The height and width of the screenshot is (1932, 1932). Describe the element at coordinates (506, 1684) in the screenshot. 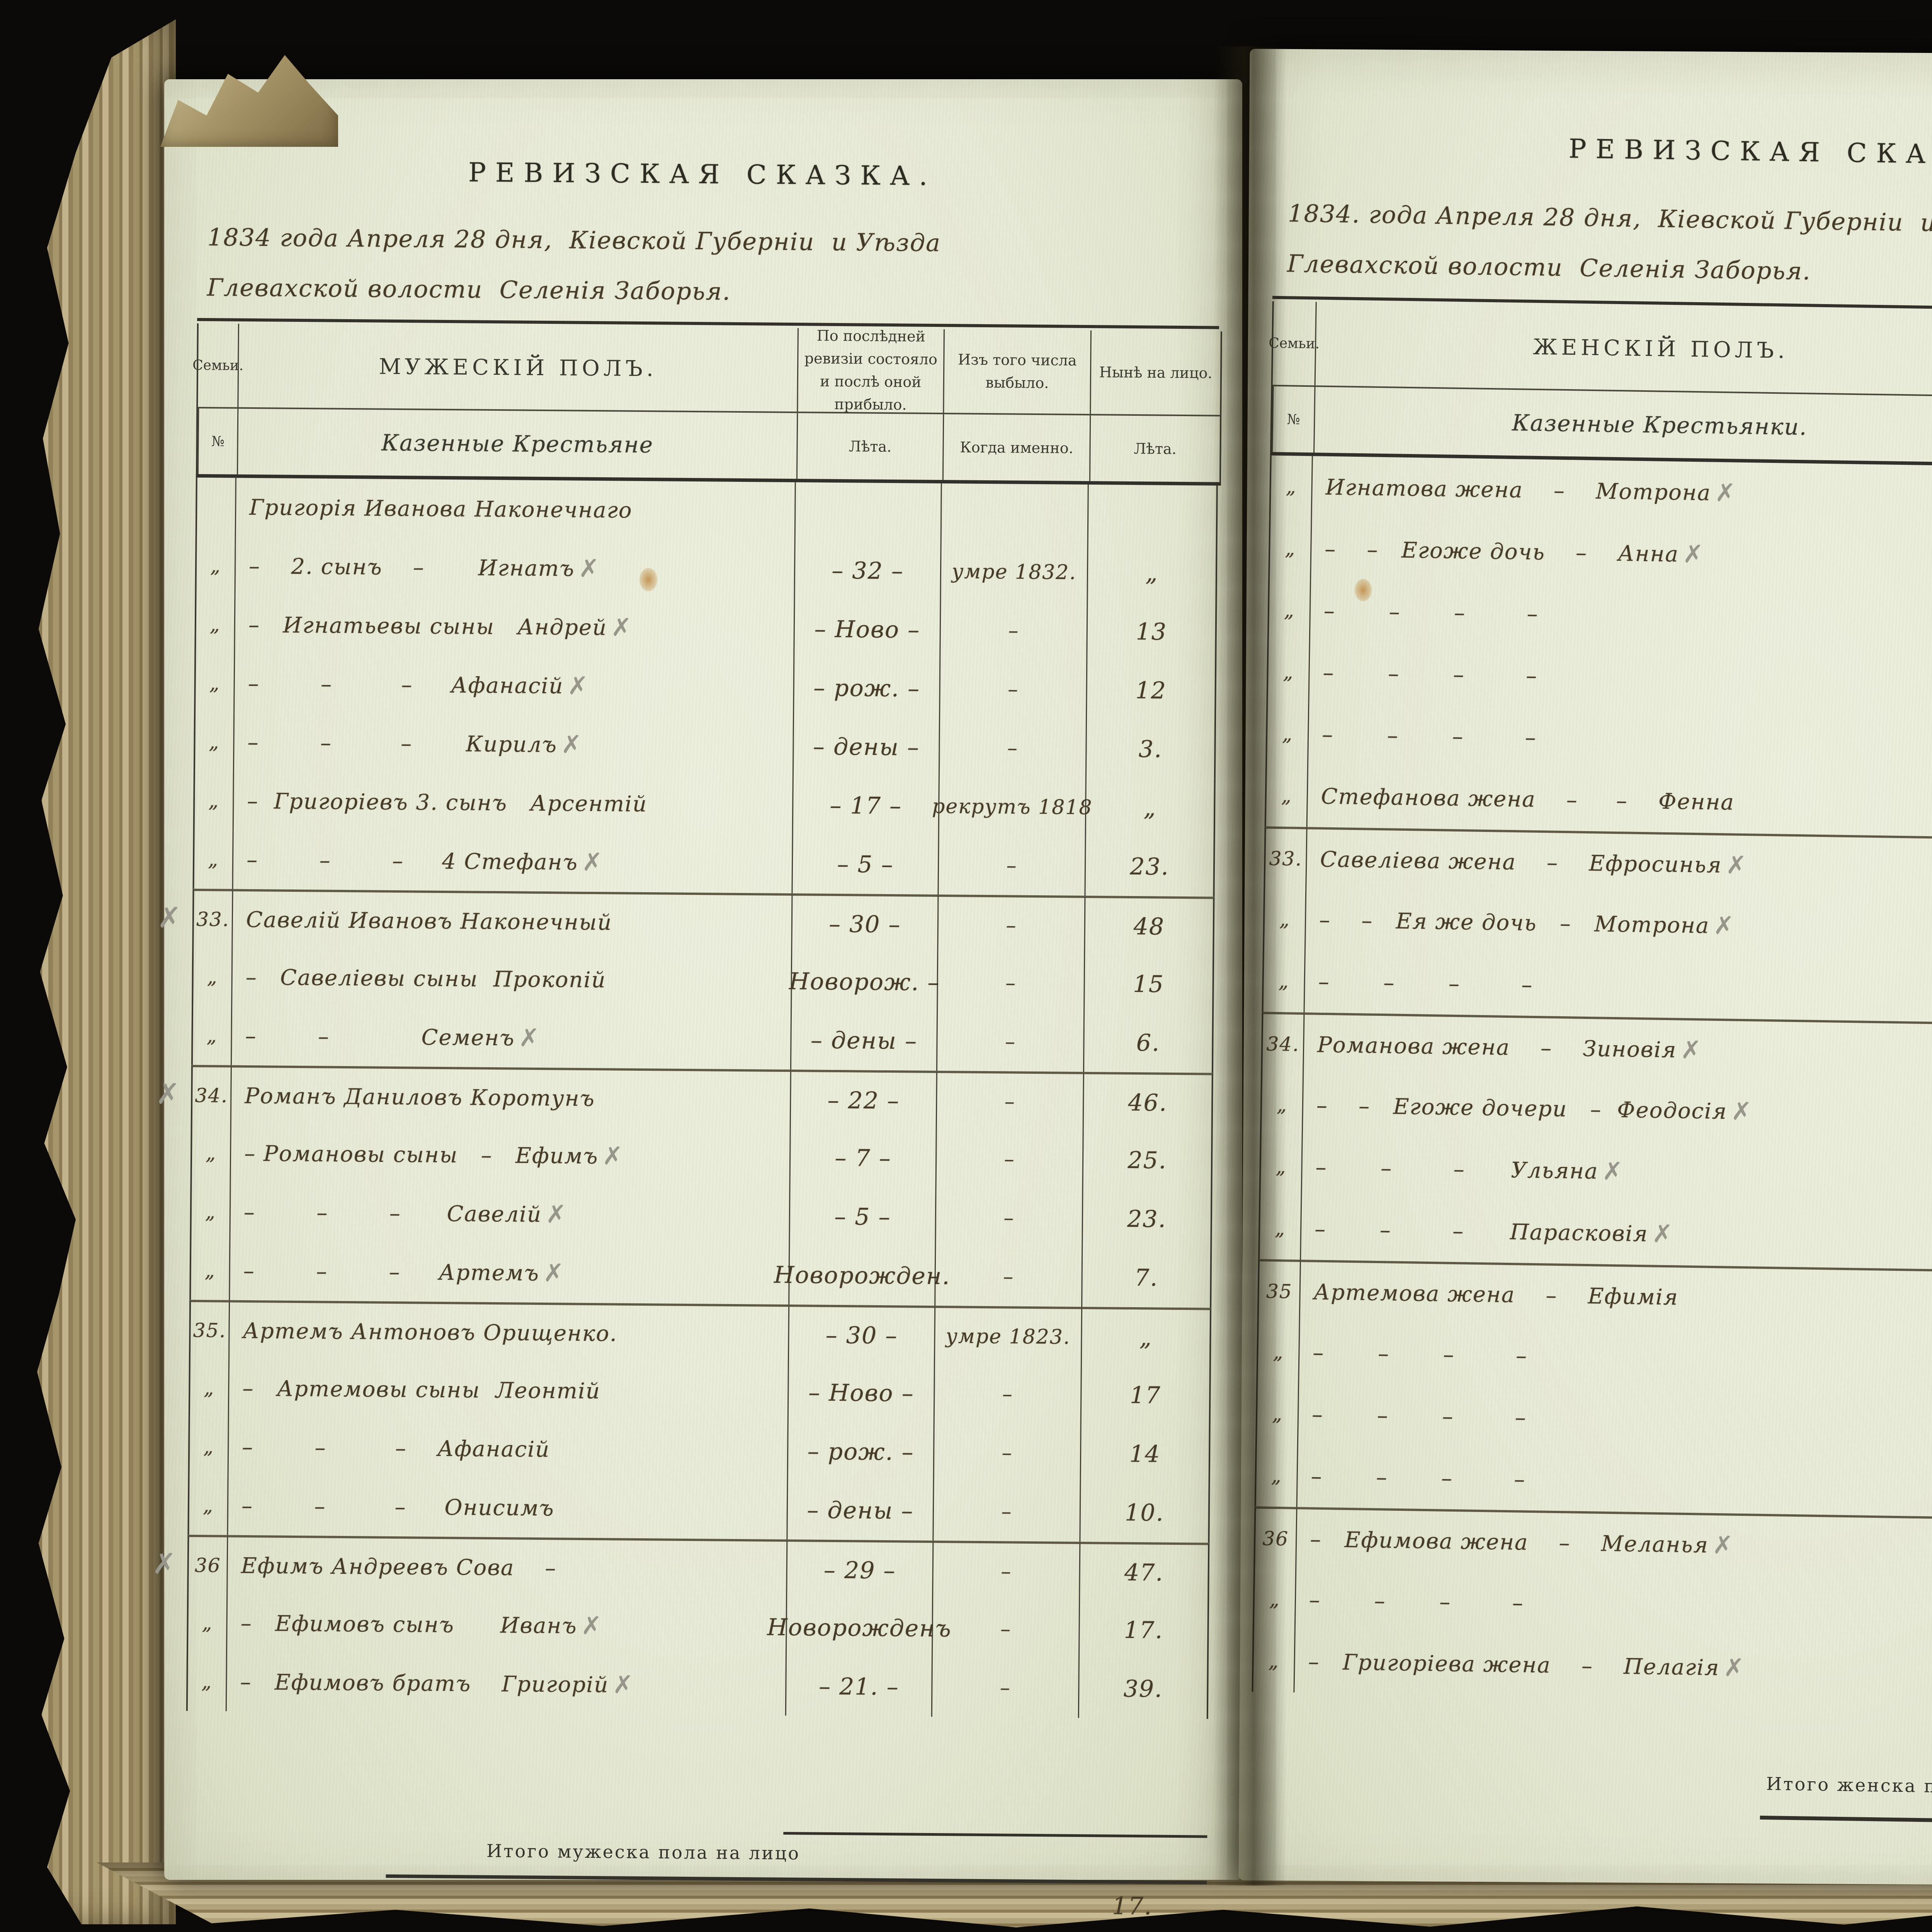

I see `name-cell: – Ефимовъ братъ Григорій ✗` at that location.